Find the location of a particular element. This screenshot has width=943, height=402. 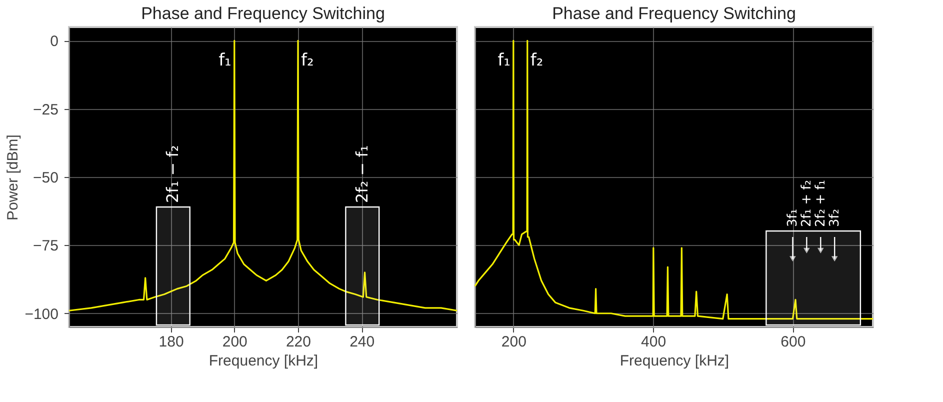

y-axis-title: Power [dBm] is located at coordinates (13, 177).